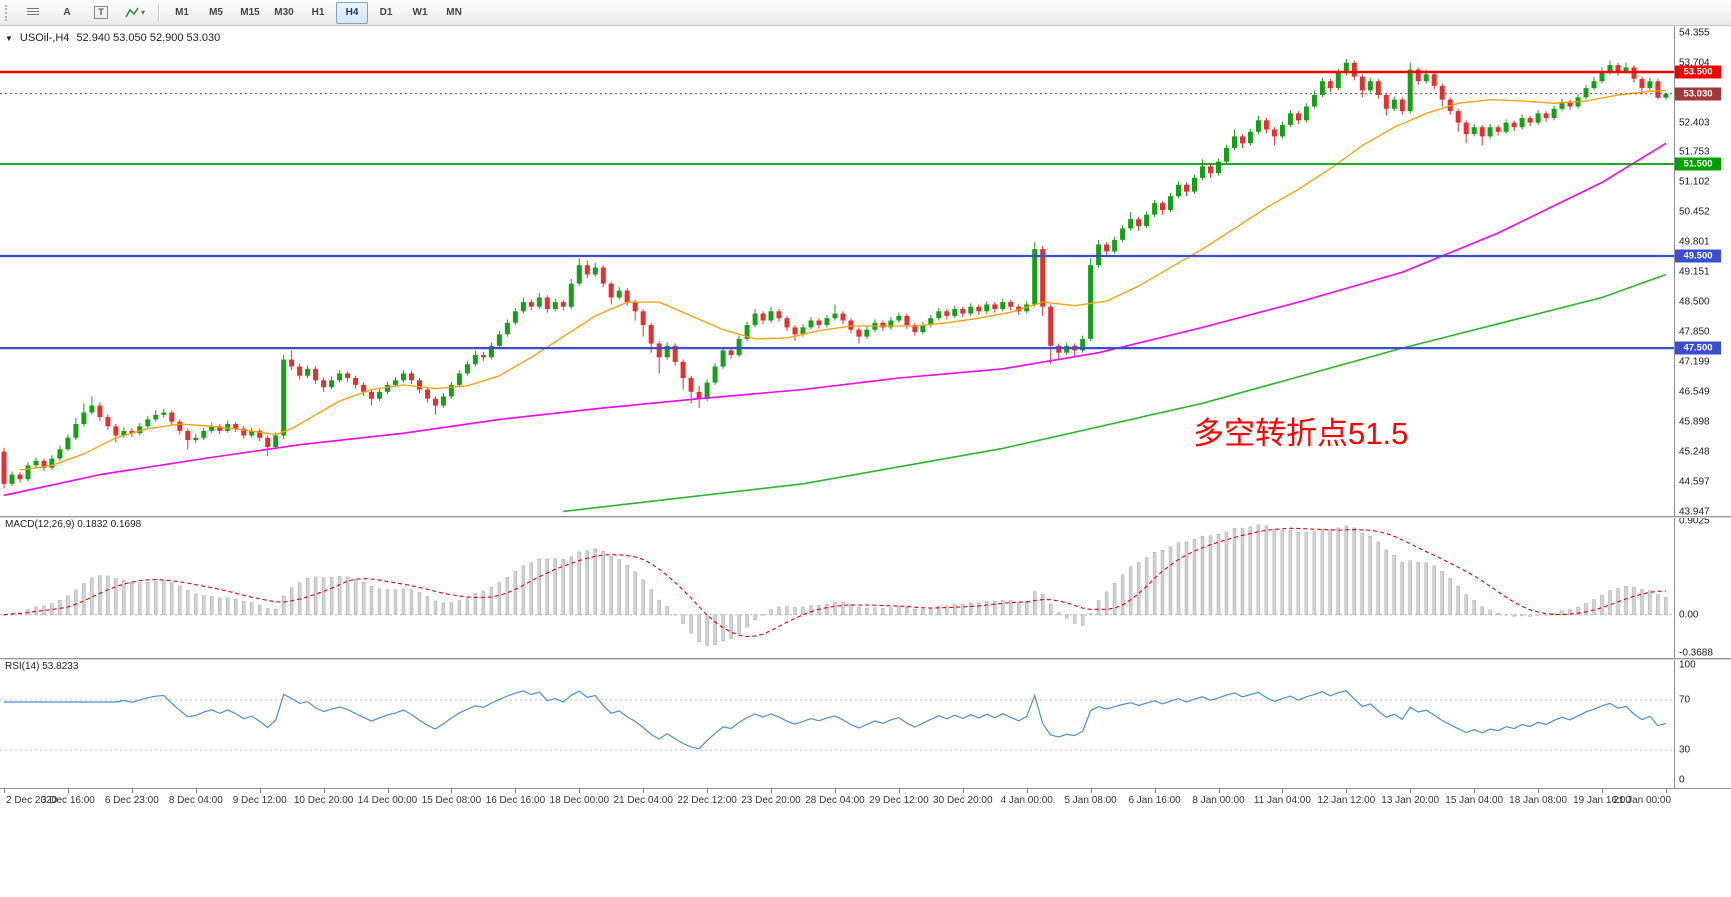  Describe the element at coordinates (1694, 122) in the screenshot. I see `price-axis-tick: 52.403` at that location.